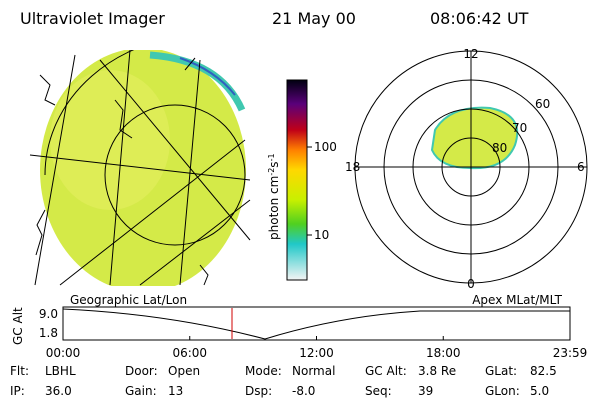 This screenshot has width=600, height=400. What do you see at coordinates (321, 235) in the screenshot?
I see `colorbar-tick-label: 10` at bounding box center [321, 235].